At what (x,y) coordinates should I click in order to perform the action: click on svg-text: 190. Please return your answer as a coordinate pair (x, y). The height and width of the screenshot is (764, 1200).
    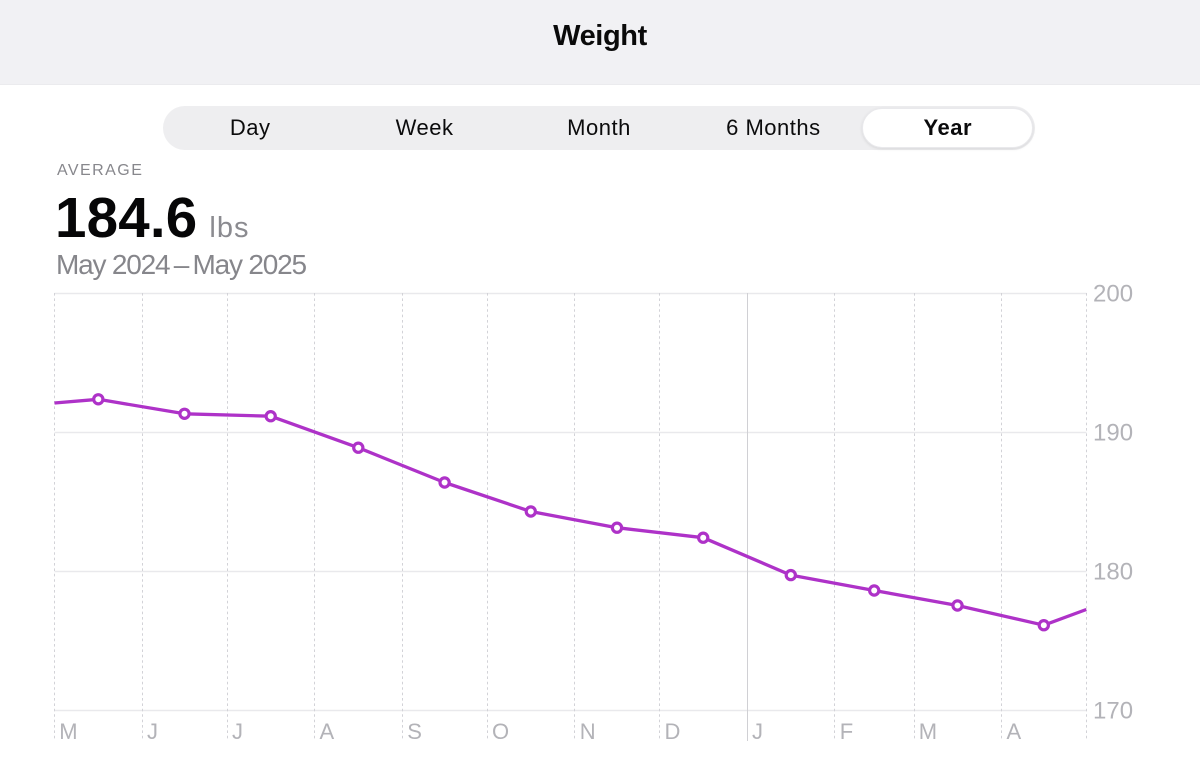
    Looking at the image, I should click on (1113, 433).